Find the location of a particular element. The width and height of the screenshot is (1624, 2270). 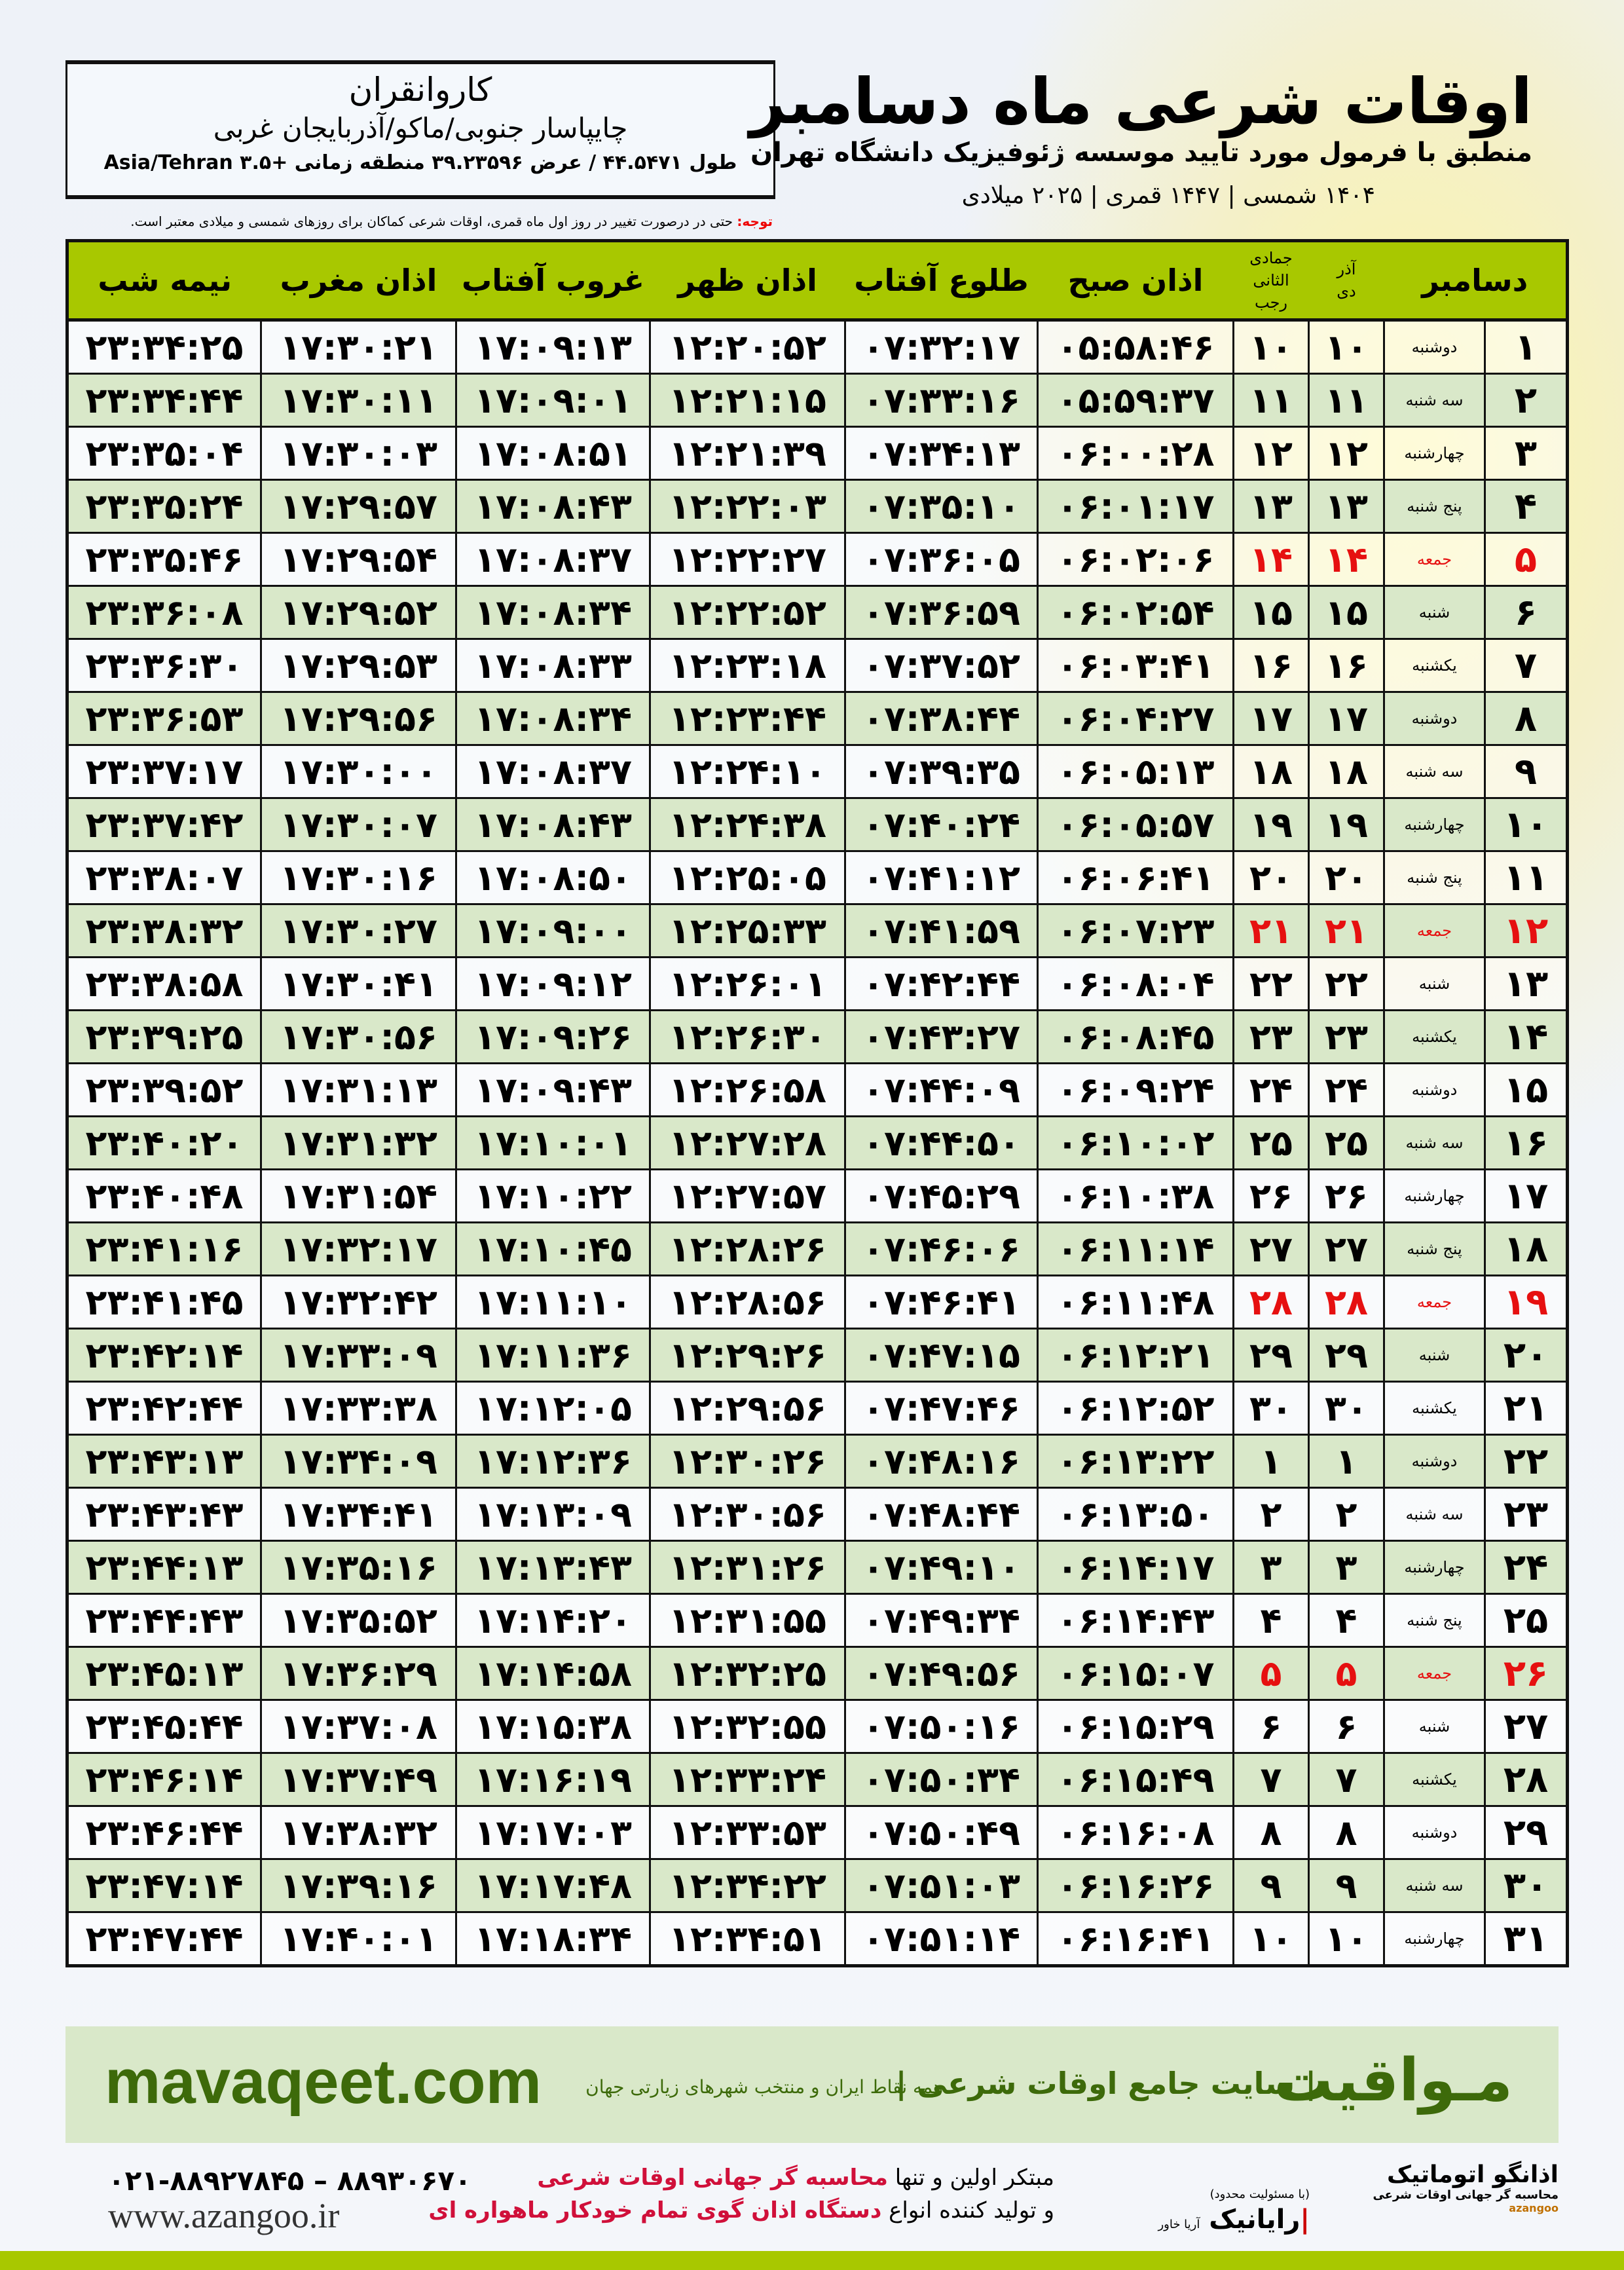

header-qamari-top: جمادی الثانی is located at coordinates (1271, 269).